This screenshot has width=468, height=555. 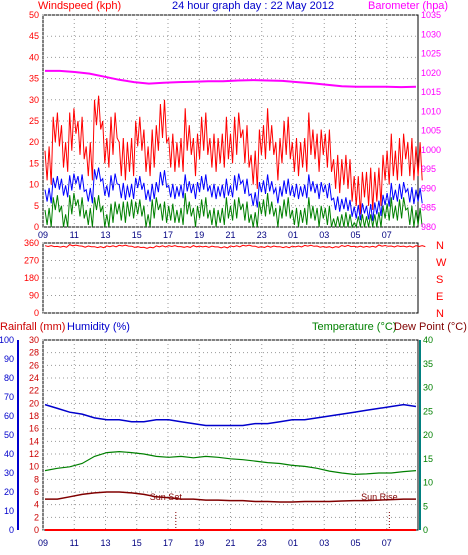 I want to click on wind-series-average, so click(x=233, y=194).